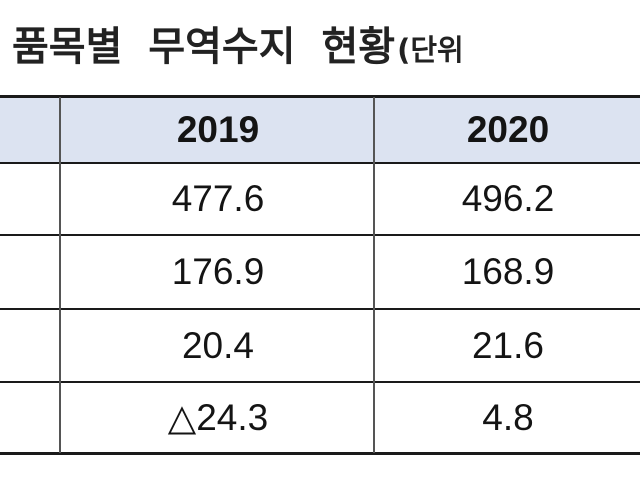 The width and height of the screenshot is (640, 480). I want to click on table-title-main: 품목별 무역수지 현황, so click(204, 47).